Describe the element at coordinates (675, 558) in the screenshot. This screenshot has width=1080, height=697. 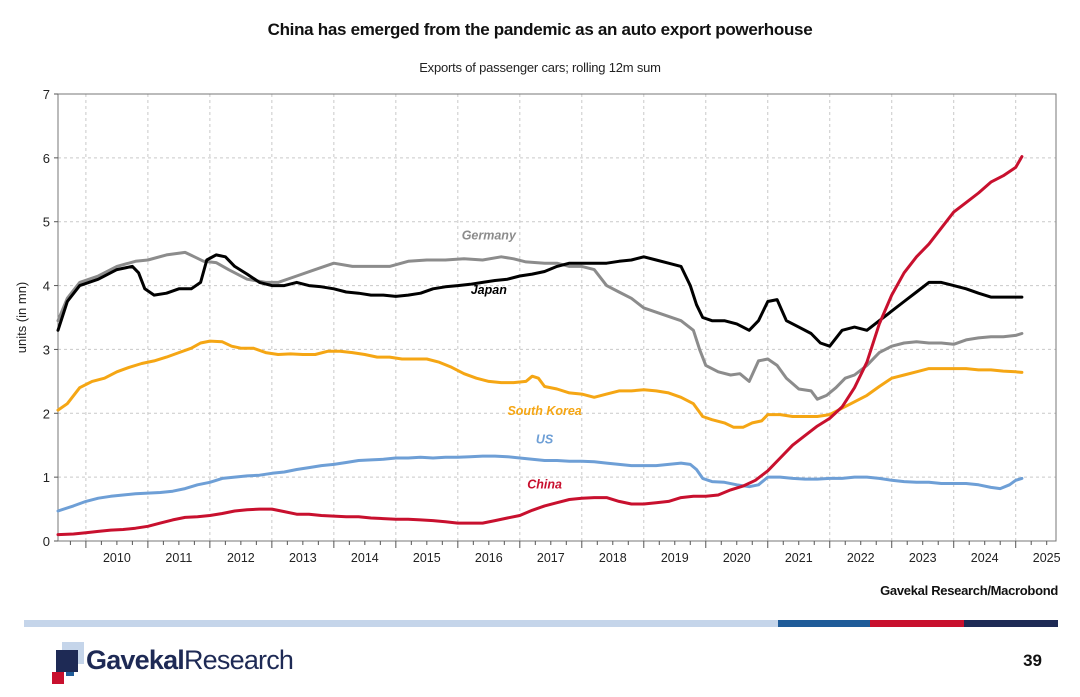
I see `x-tick-label: 2019` at that location.